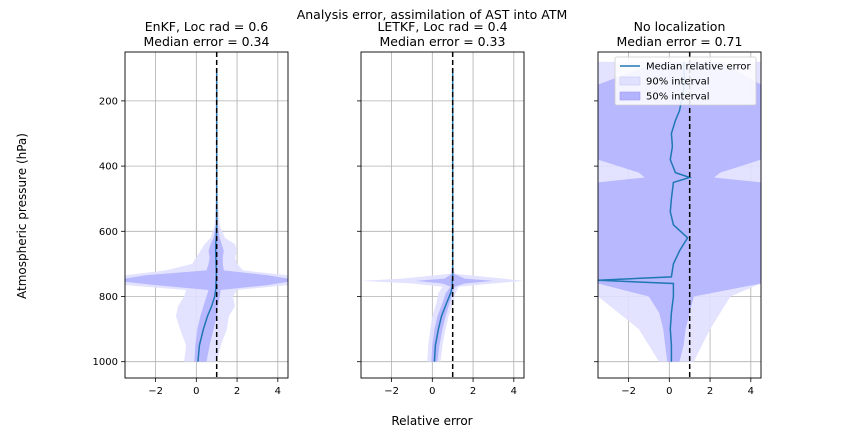  I want to click on legend-label: Median relative error, so click(699, 67).